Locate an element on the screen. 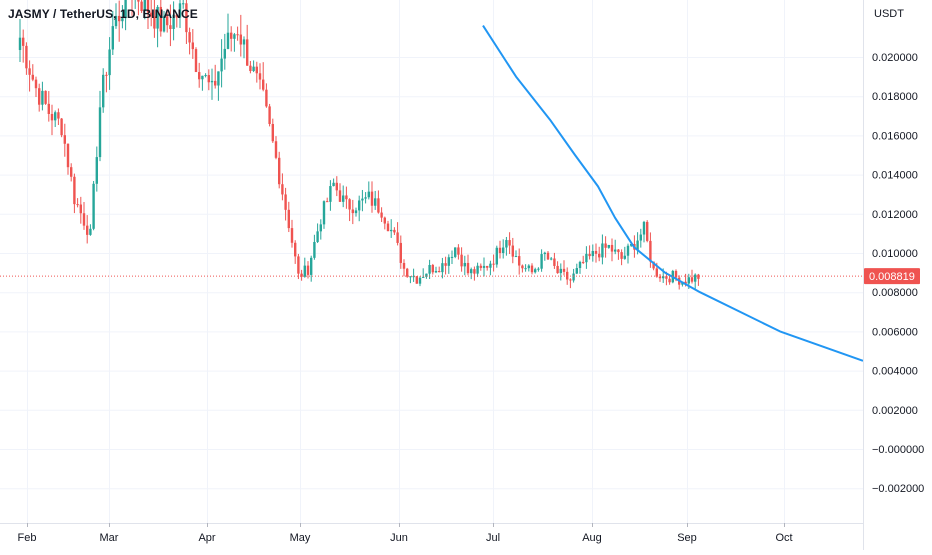 The height and width of the screenshot is (555, 932). price-tick-label: 0.002000 is located at coordinates (895, 411).